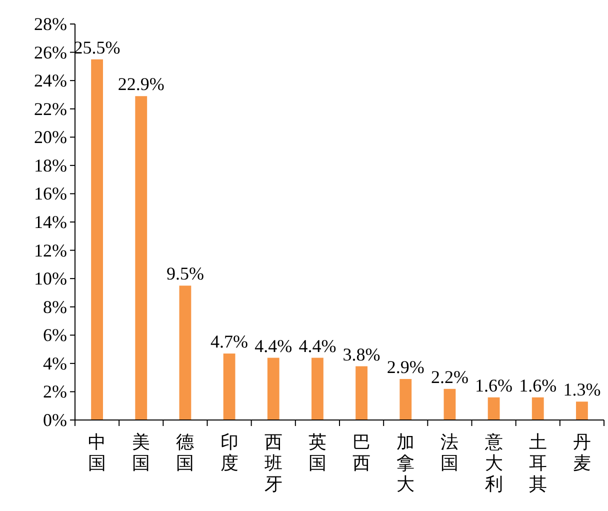 The height and width of the screenshot is (511, 608). What do you see at coordinates (449, 376) in the screenshot?
I see `data-label: 2.2%` at bounding box center [449, 376].